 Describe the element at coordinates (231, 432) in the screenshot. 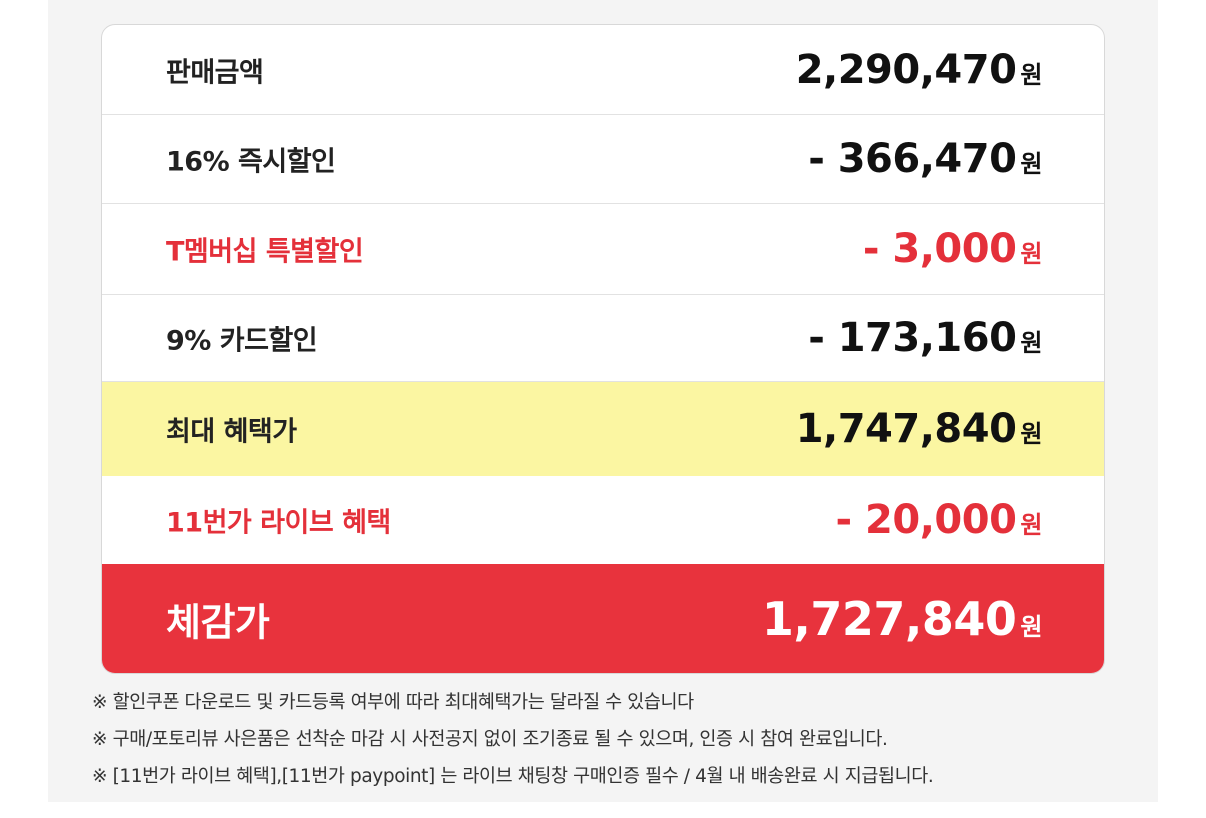

I see `row-label: 최대 혜택가` at that location.